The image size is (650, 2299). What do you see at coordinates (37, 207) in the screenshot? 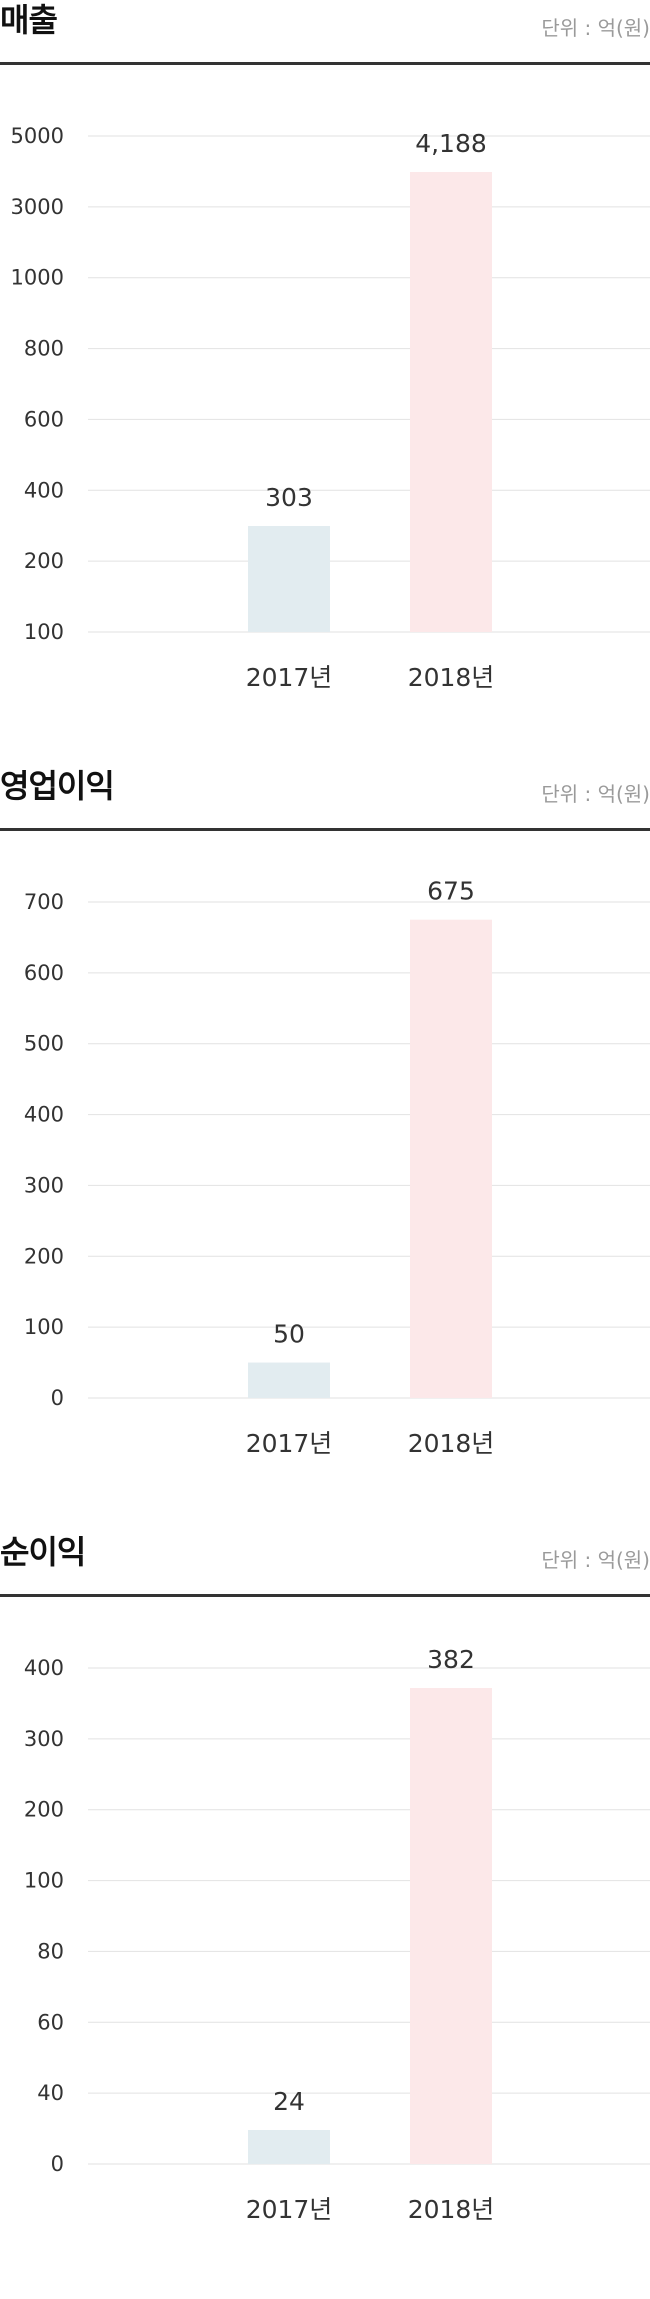
I see `y-tick-label: 3000` at bounding box center [37, 207].